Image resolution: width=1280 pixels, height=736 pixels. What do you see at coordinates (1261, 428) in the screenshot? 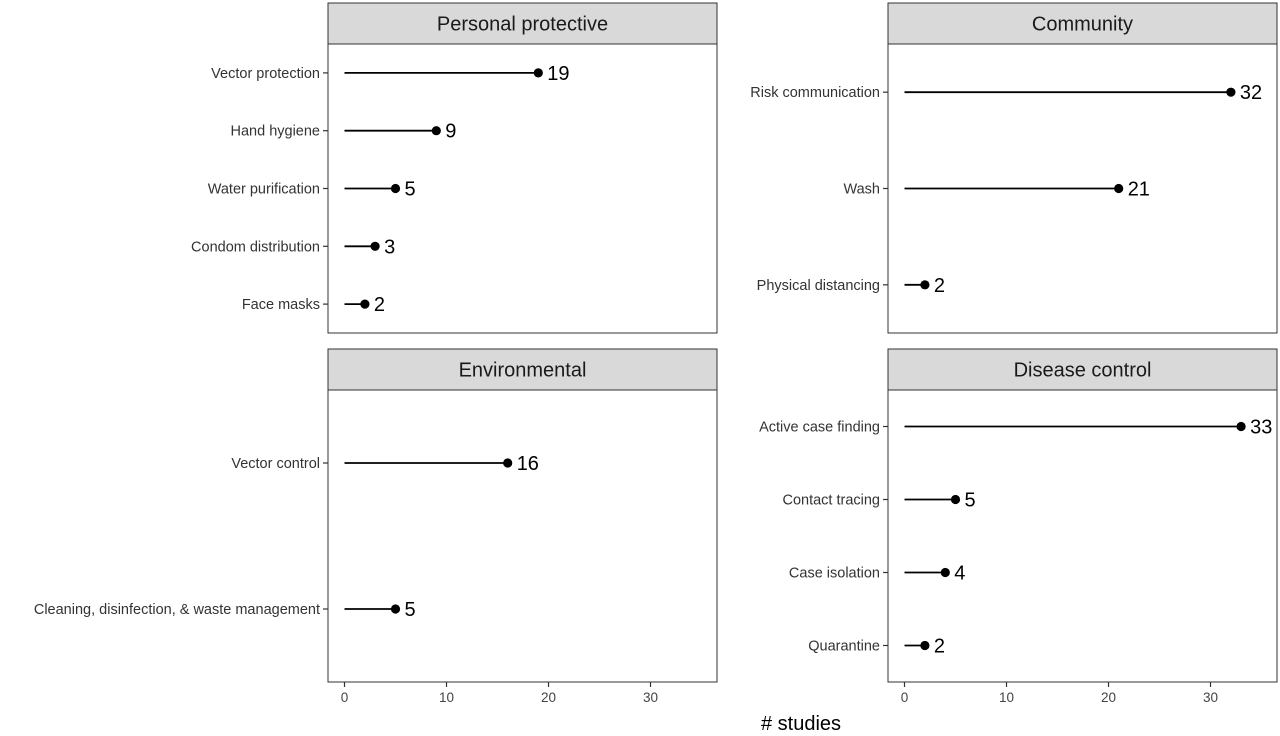
I see `value-label: 33` at bounding box center [1261, 428].